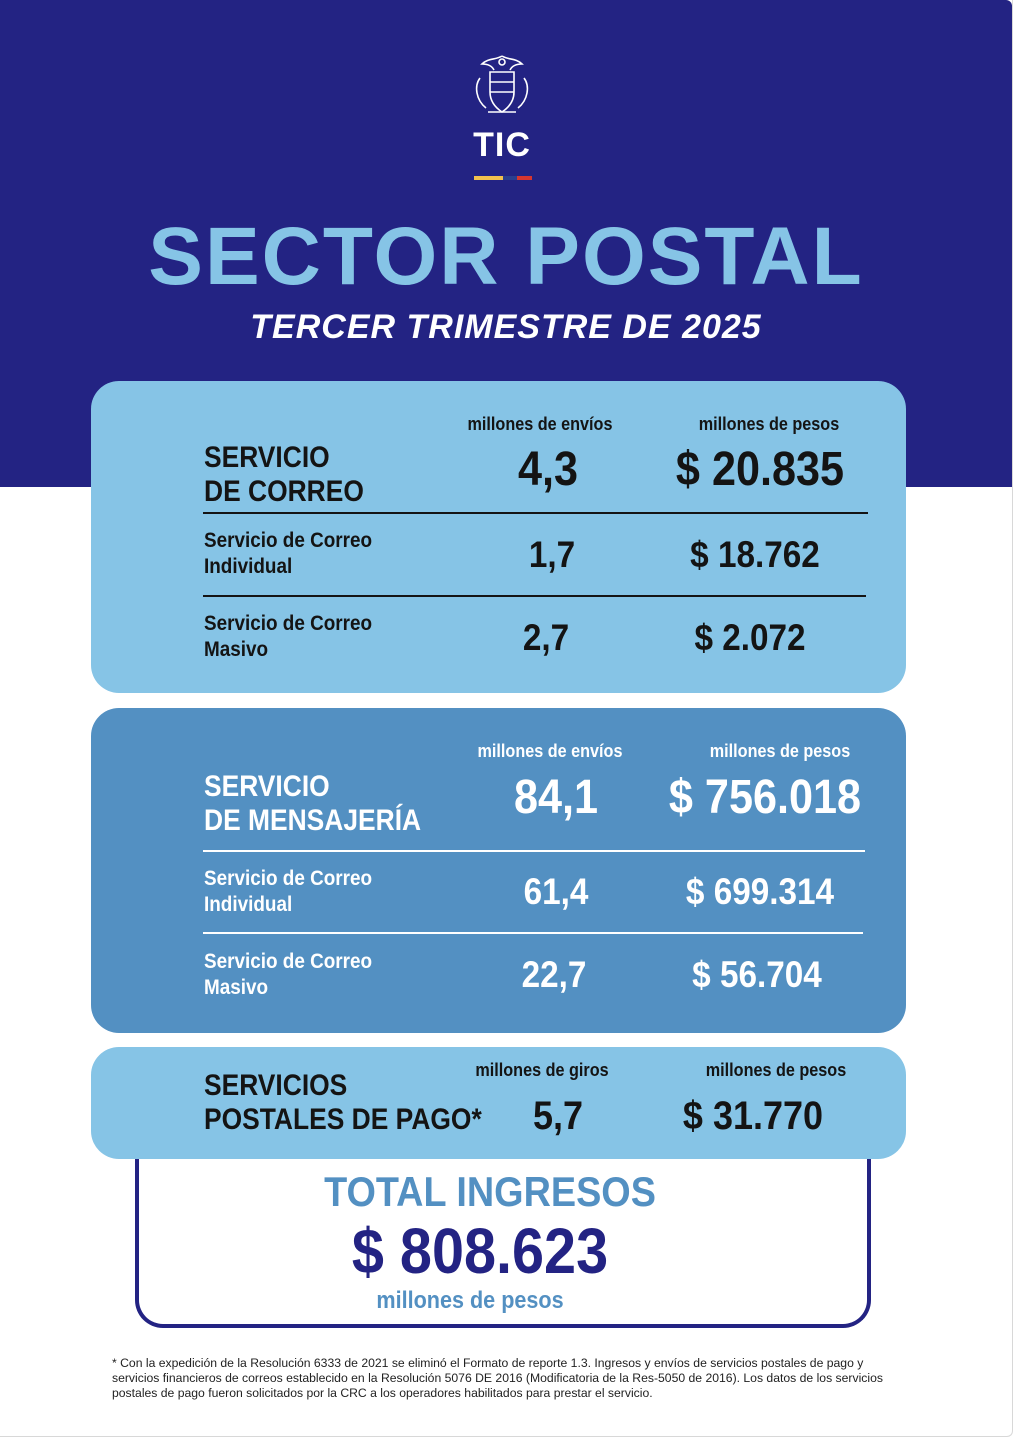 Image resolution: width=1016 pixels, height=1442 pixels. What do you see at coordinates (554, 974) in the screenshot?
I see `mensajeria-row2-envios: 22,7` at bounding box center [554, 974].